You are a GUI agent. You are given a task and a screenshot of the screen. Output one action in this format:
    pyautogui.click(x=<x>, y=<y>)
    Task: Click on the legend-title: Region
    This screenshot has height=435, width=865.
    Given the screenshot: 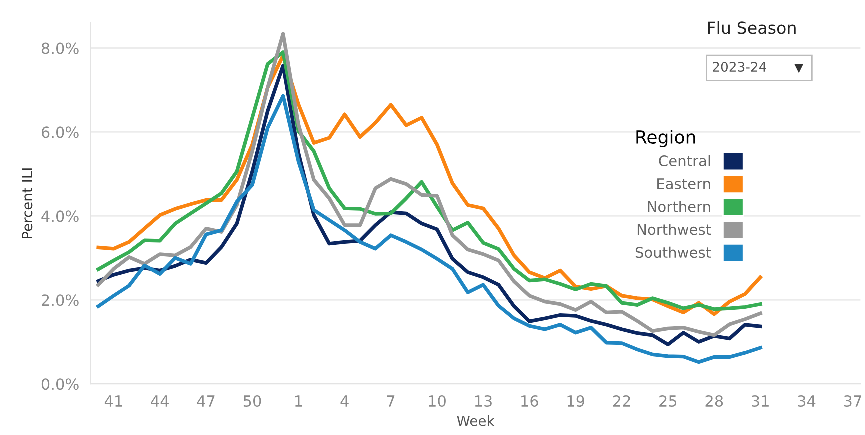 What is the action you would take?
    pyautogui.click(x=666, y=139)
    